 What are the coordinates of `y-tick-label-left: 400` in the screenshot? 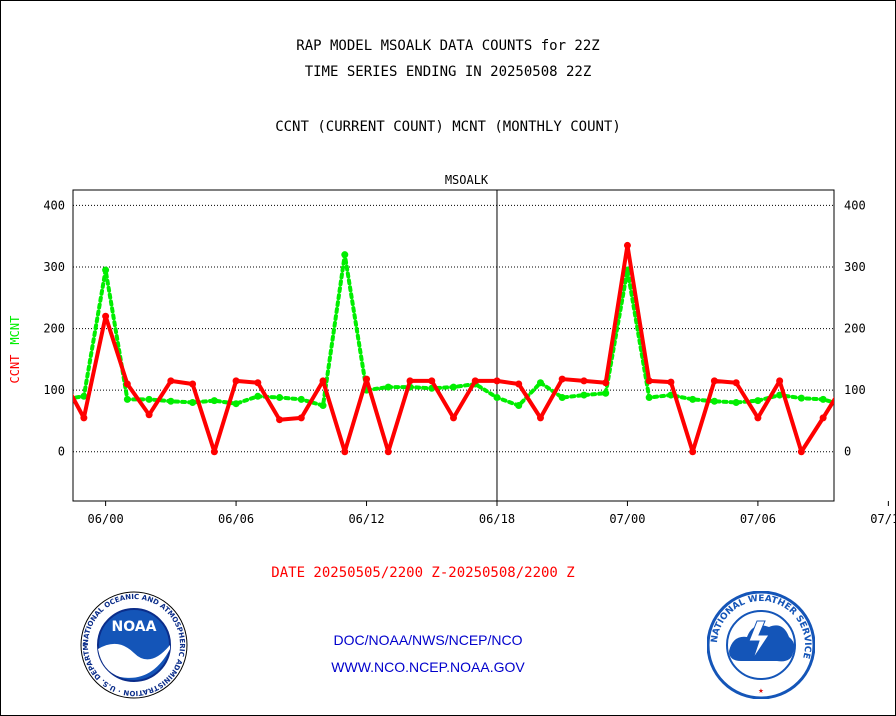 It's located at (54, 205).